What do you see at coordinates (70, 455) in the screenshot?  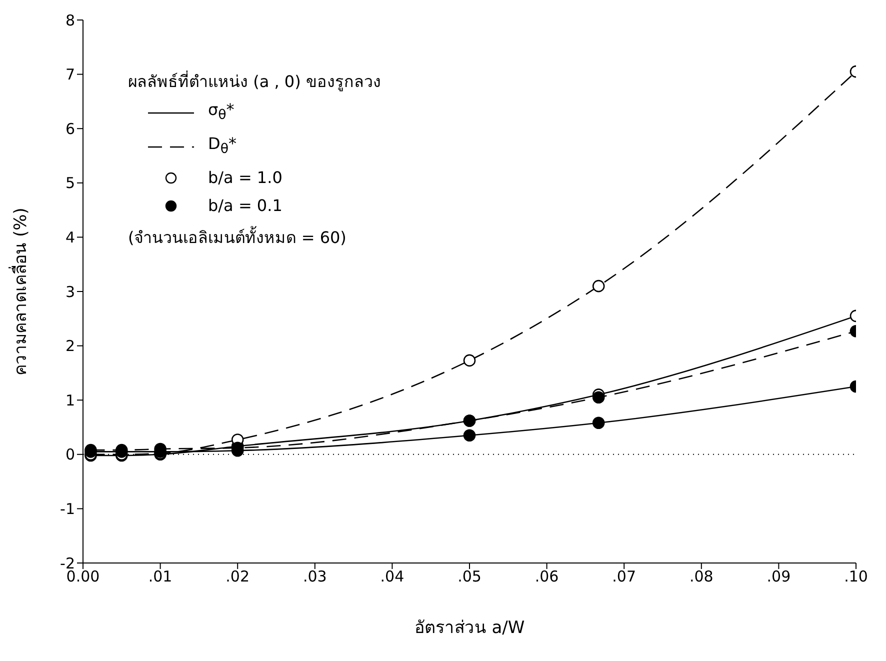 I see `y-tick-label: 0` at bounding box center [70, 455].